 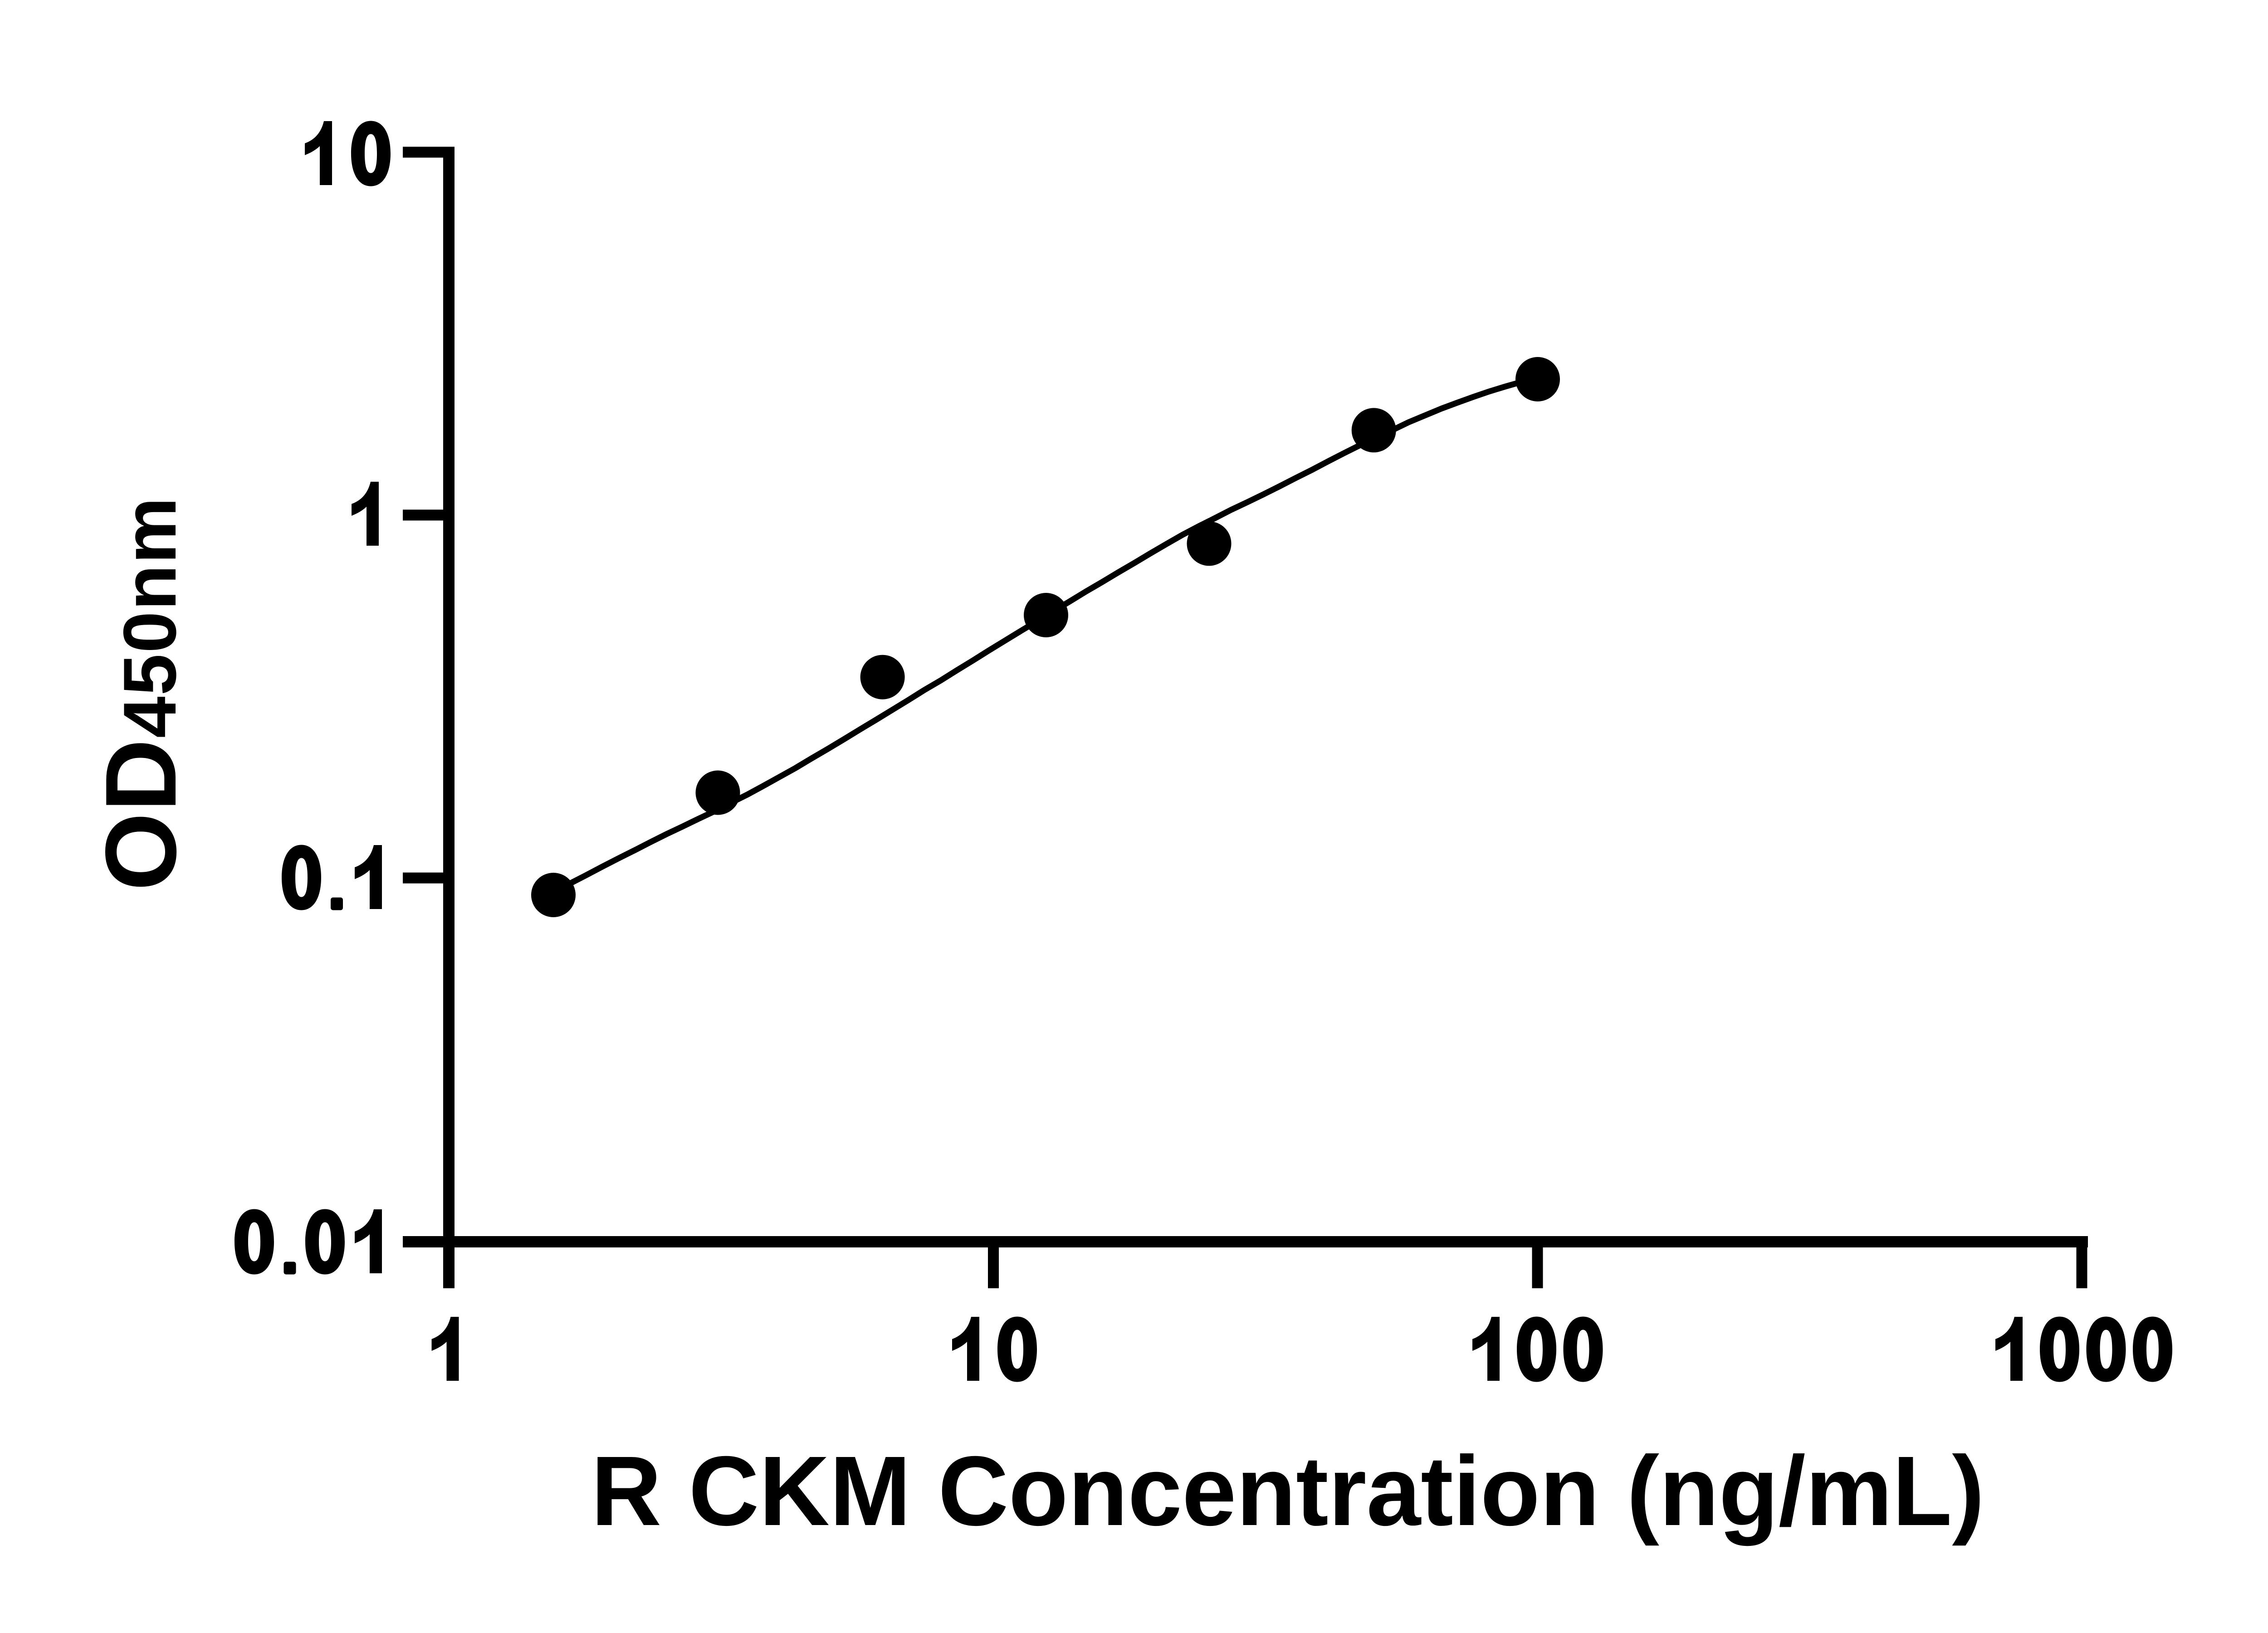 What do you see at coordinates (141, 693) in the screenshot?
I see `svg-text: OD450nm` at bounding box center [141, 693].